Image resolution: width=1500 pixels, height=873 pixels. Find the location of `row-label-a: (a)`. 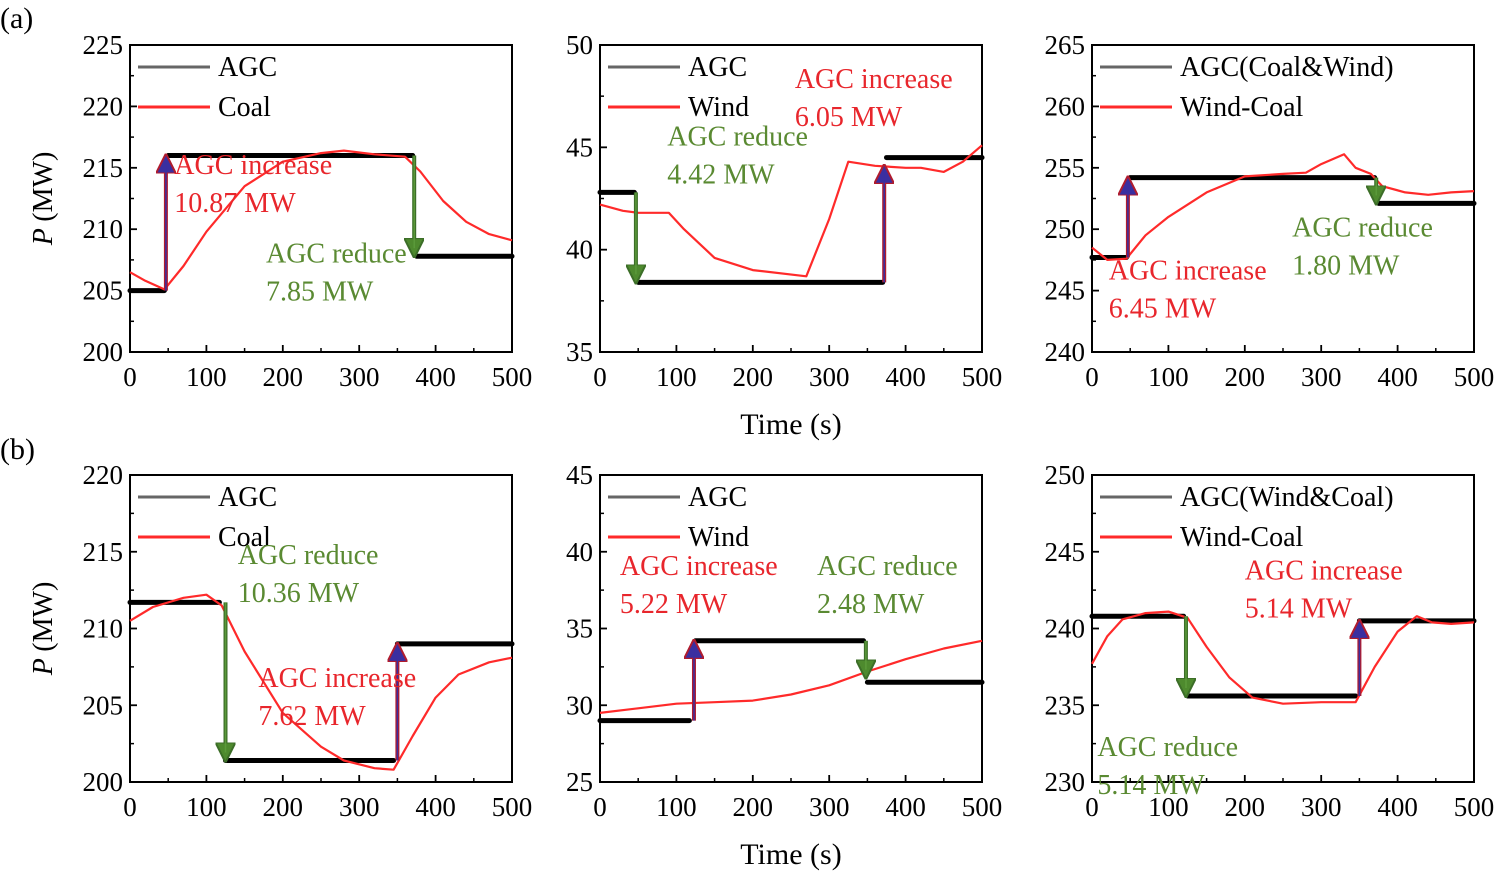

row-label-a: (a) is located at coordinates (17, 18).